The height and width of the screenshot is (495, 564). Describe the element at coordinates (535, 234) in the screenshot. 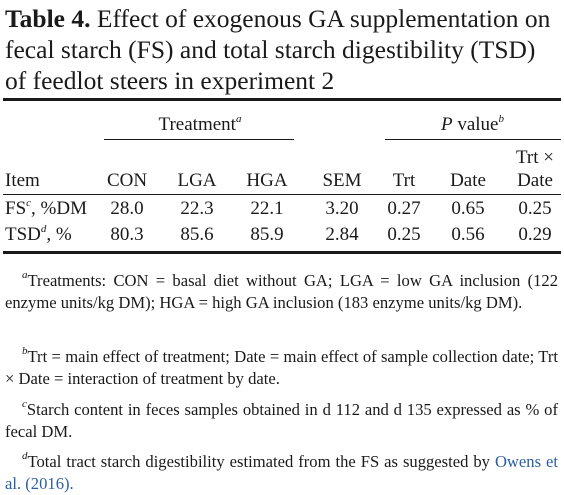

I see `table-cell: 0.29` at that location.